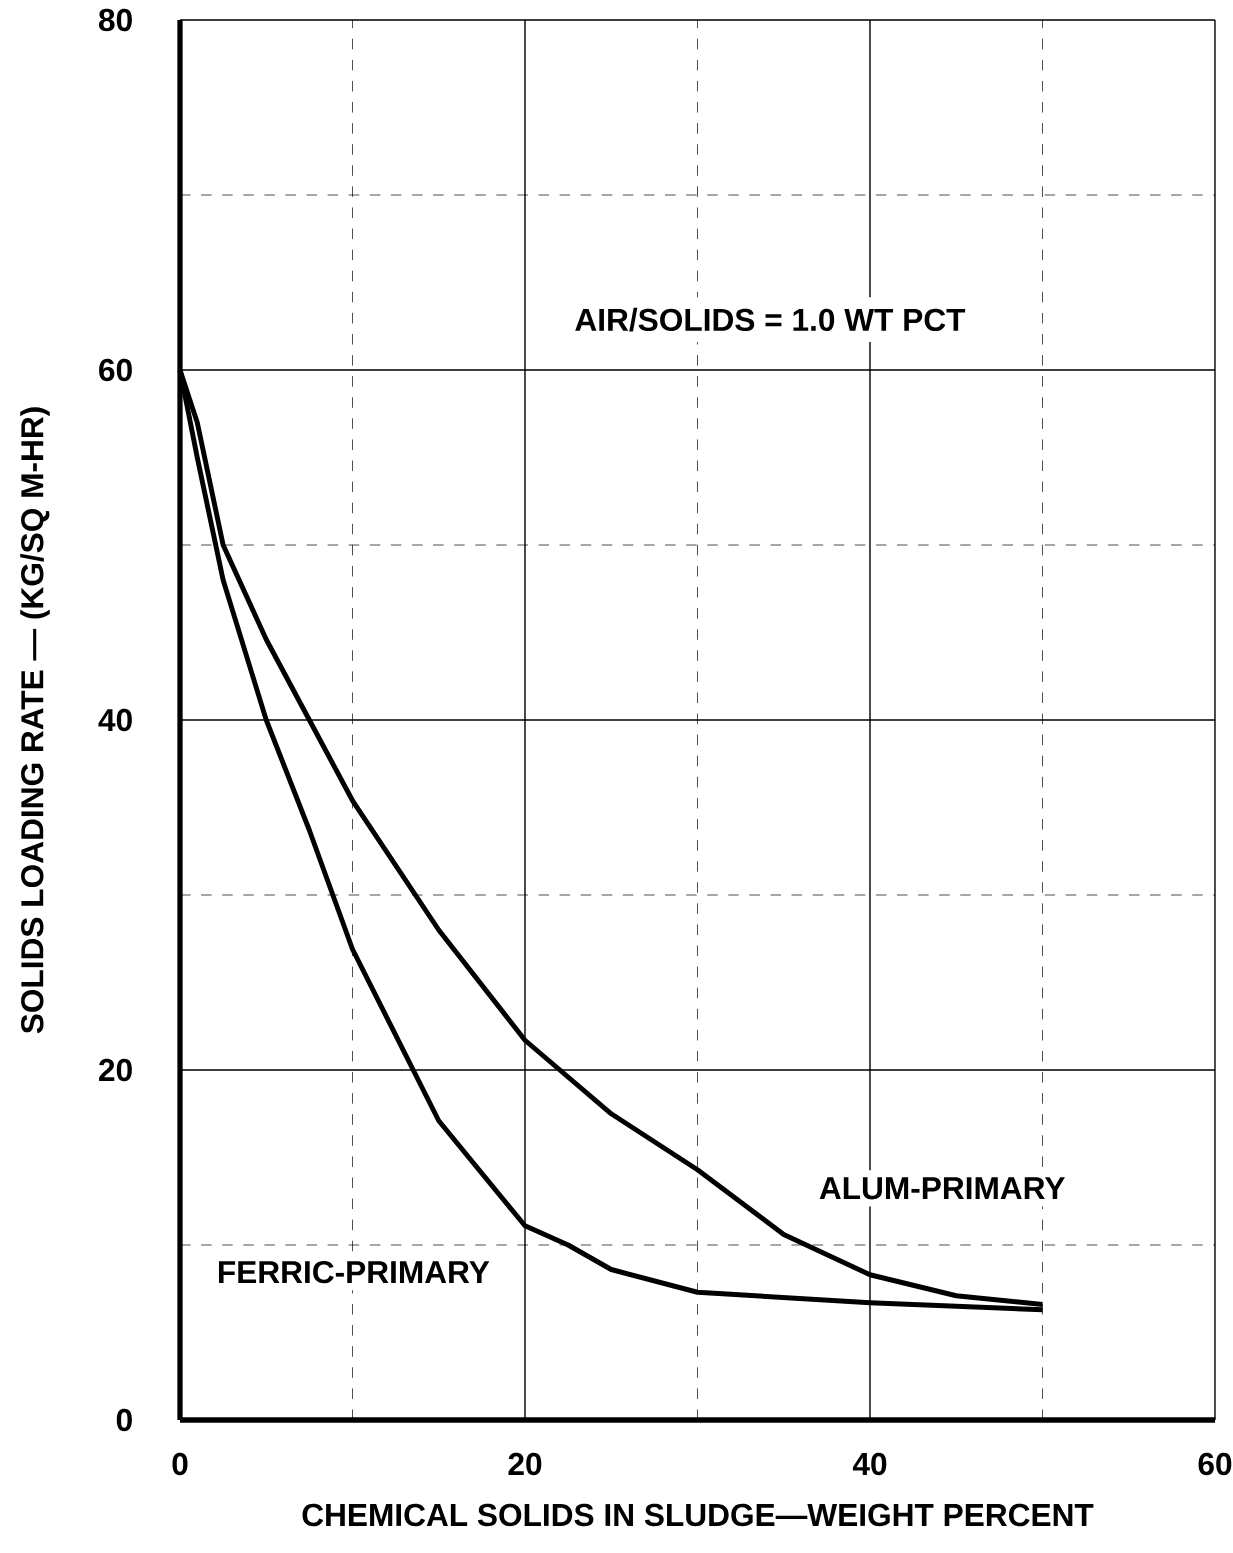 The image size is (1233, 1553). I want to click on y-tick-label: 20, so click(115, 1070).